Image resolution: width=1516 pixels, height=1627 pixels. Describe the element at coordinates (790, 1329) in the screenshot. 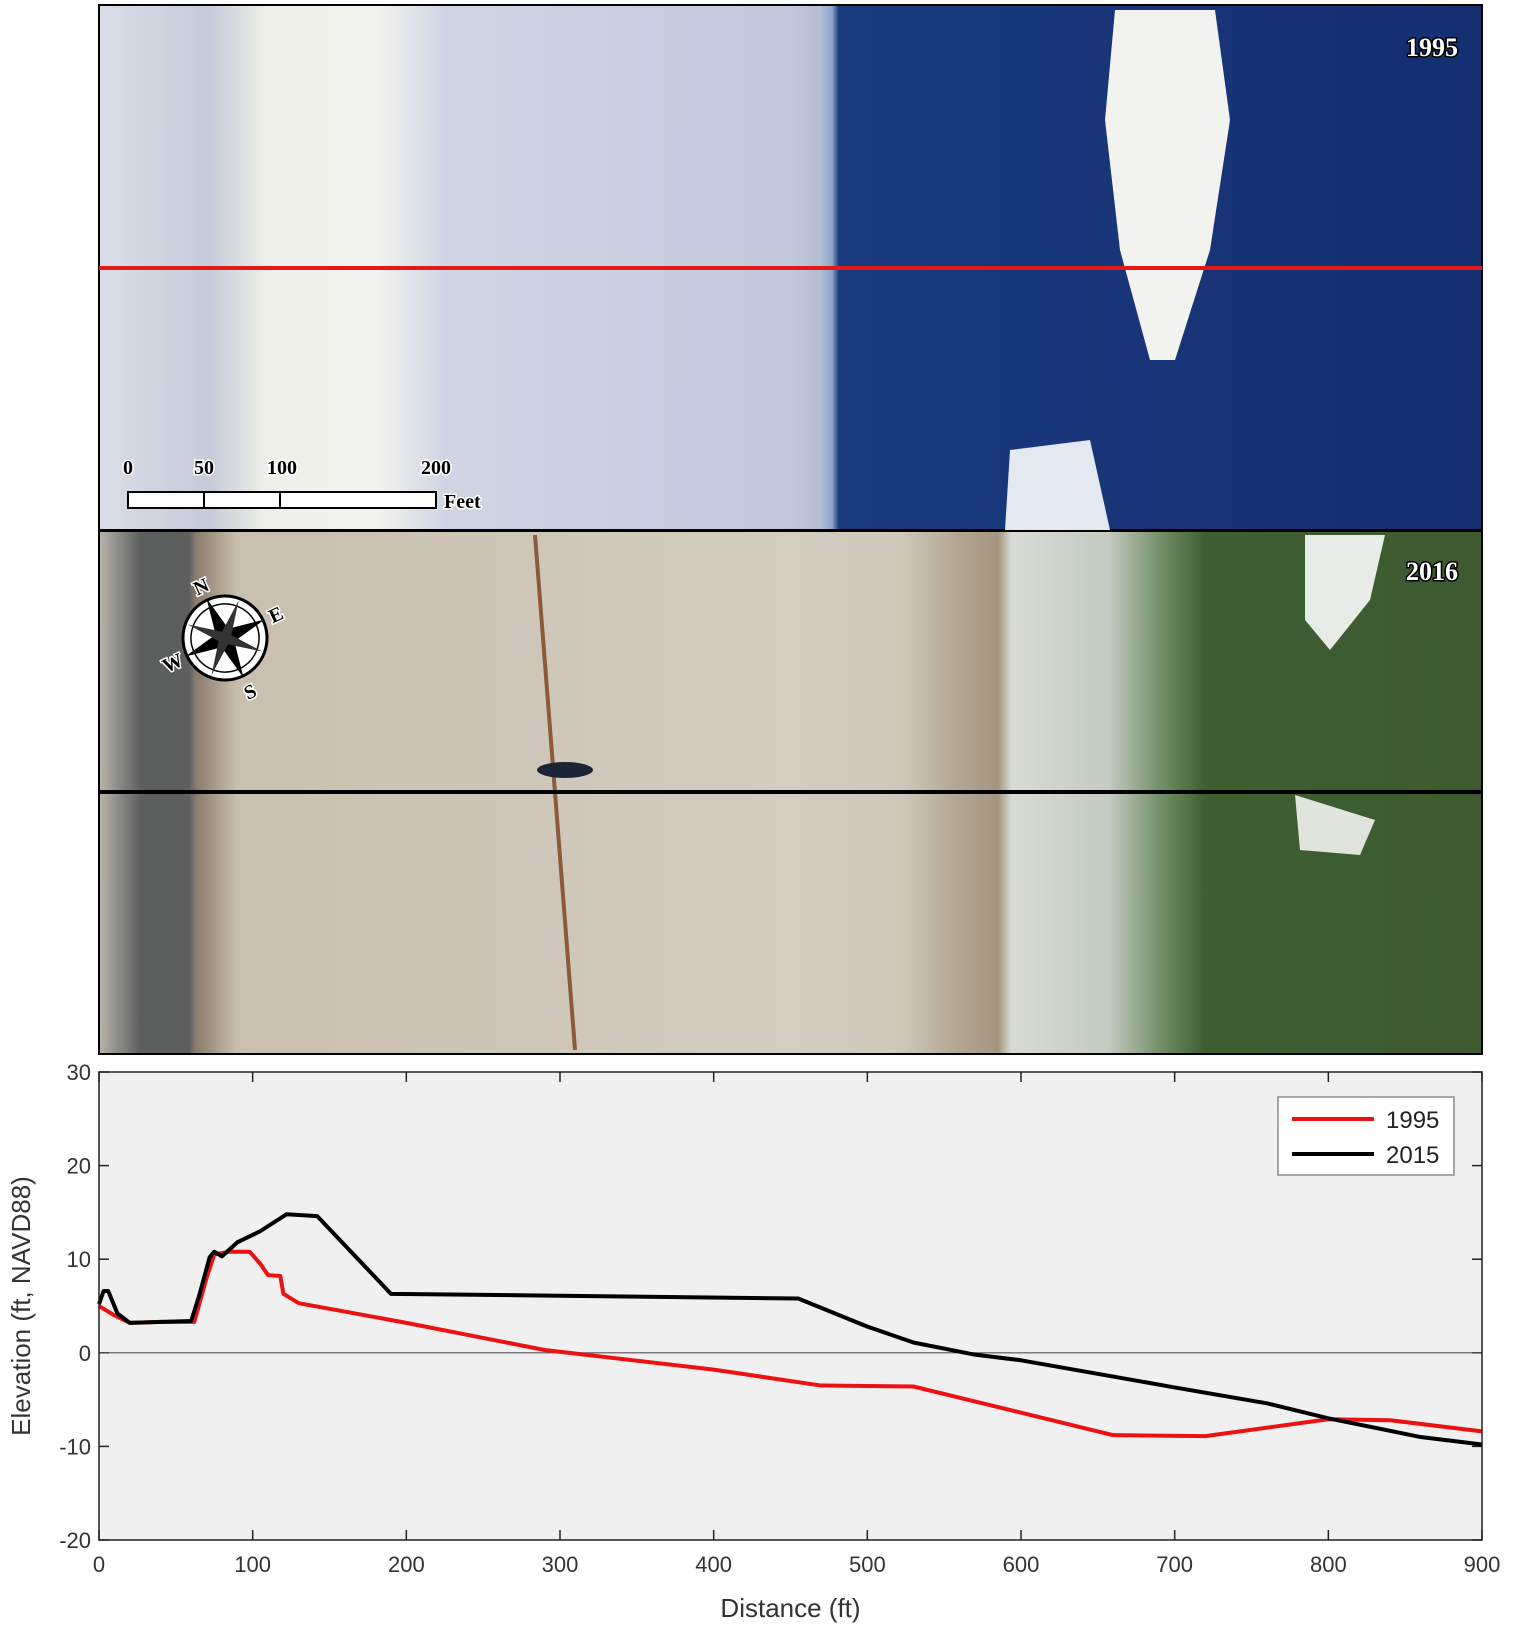

I see `data-line` at that location.